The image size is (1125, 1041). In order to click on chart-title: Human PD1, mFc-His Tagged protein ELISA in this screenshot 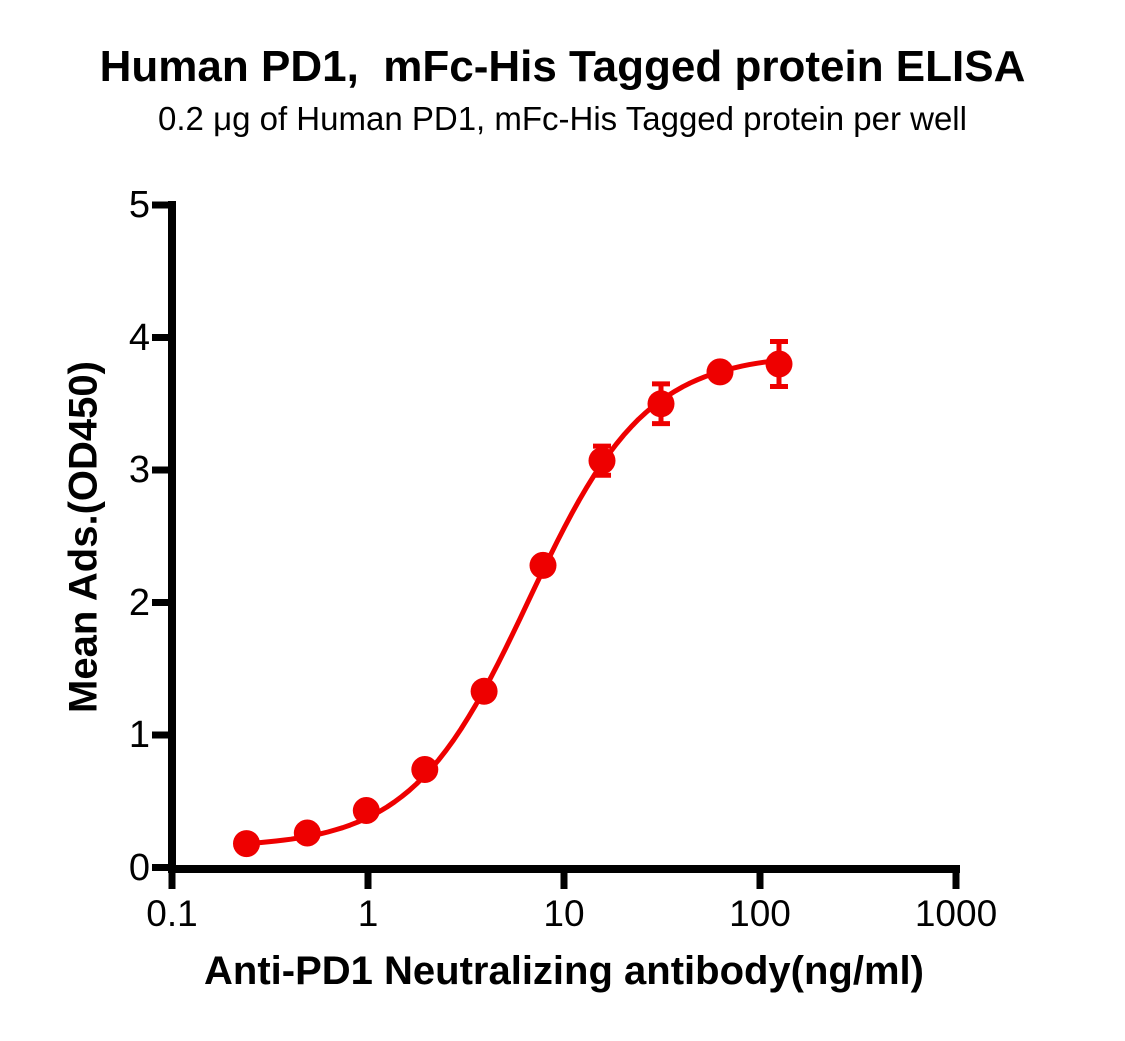, I will do `click(562, 66)`.